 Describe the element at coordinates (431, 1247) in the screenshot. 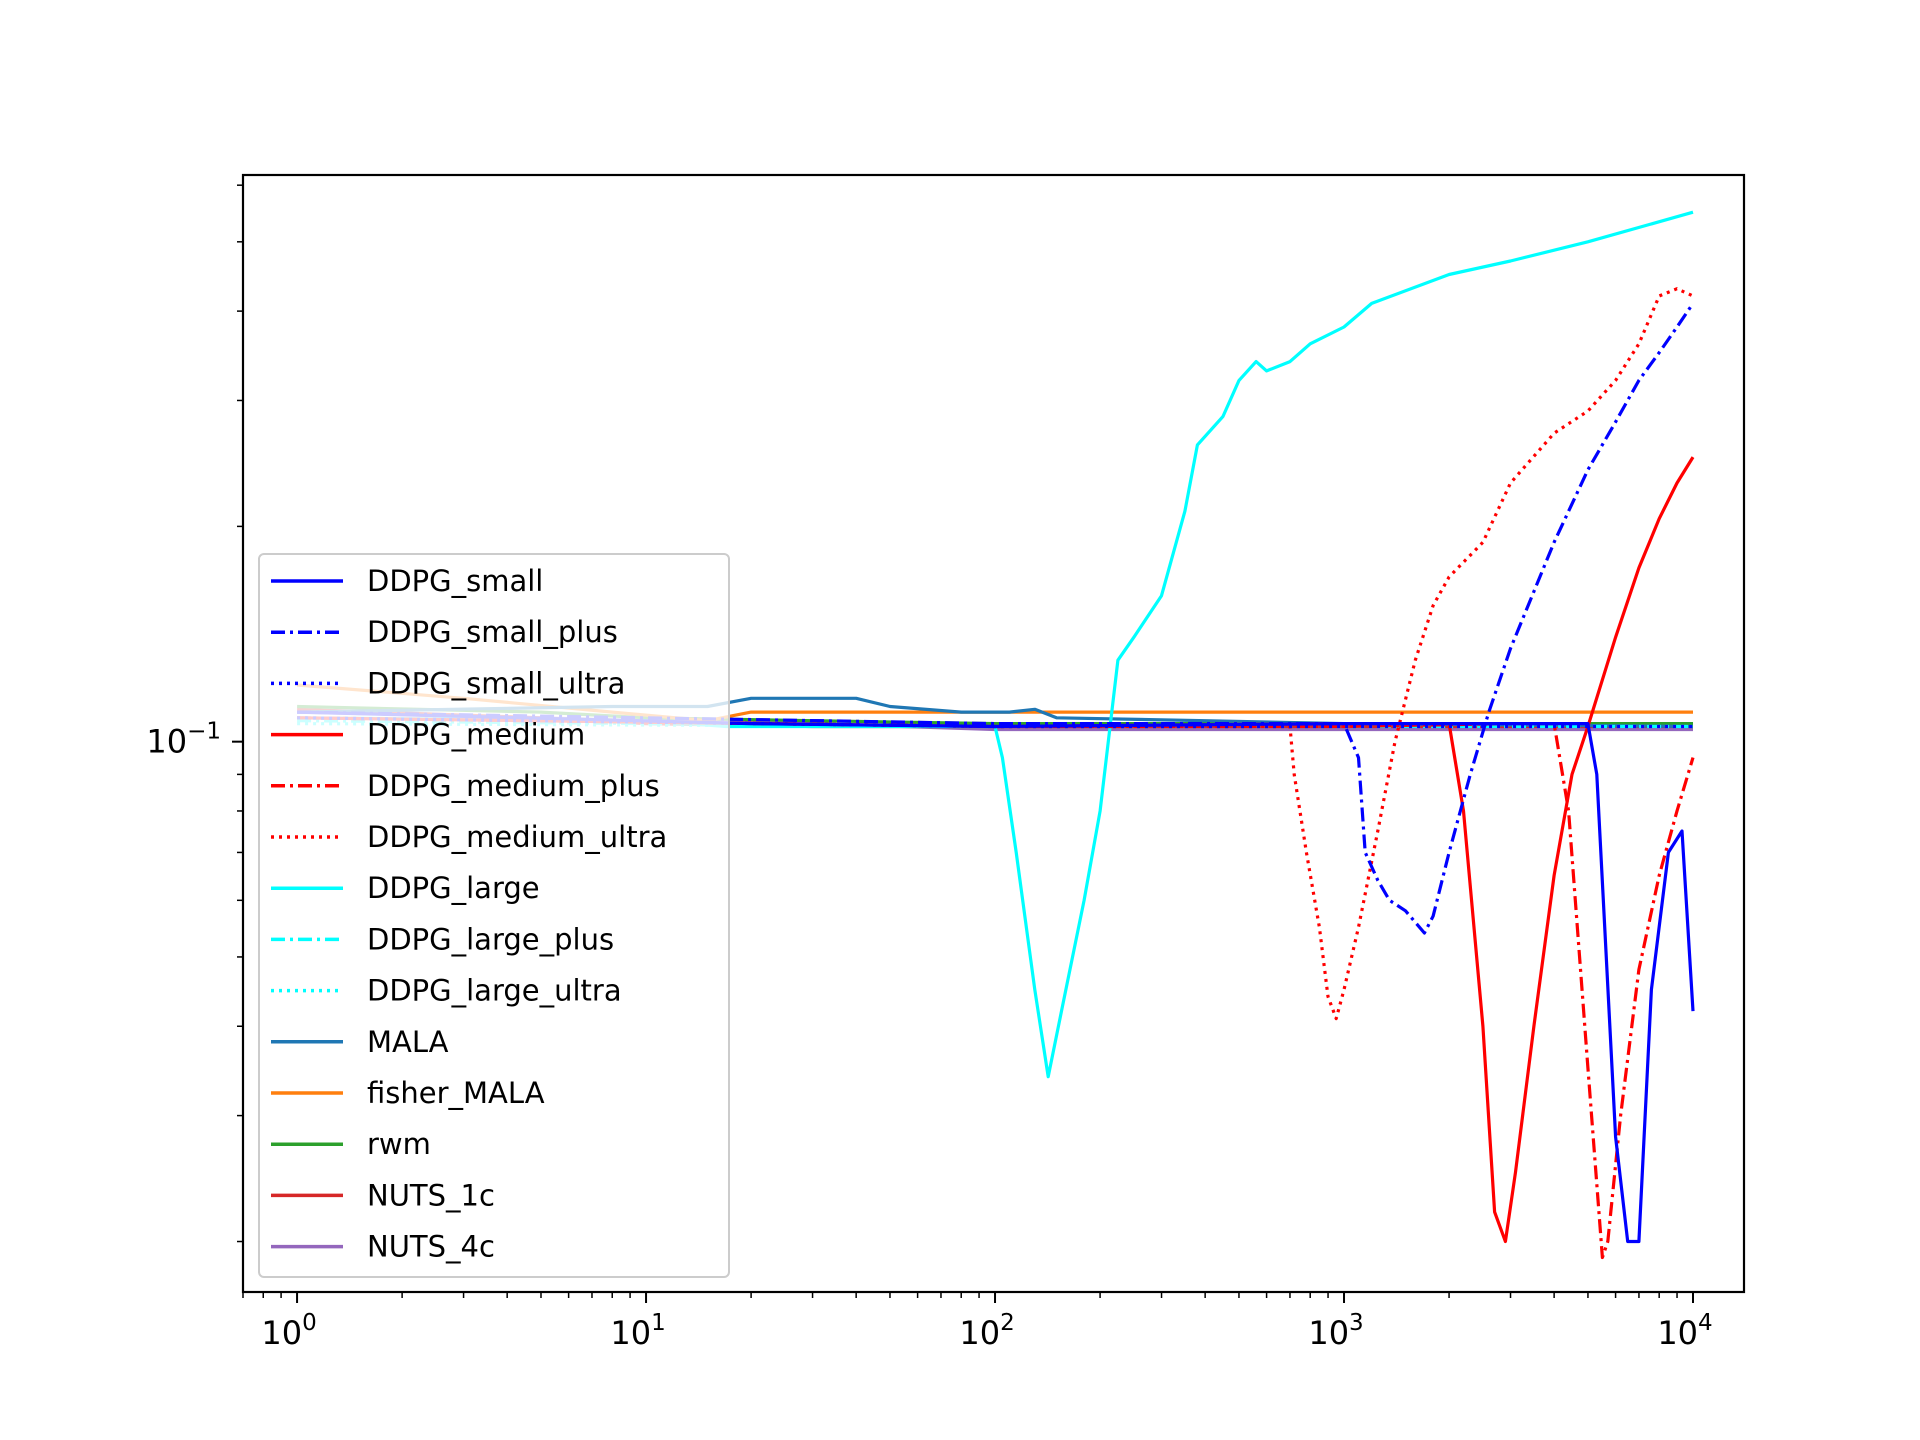

I see `legend-label: NUTS_4c` at that location.